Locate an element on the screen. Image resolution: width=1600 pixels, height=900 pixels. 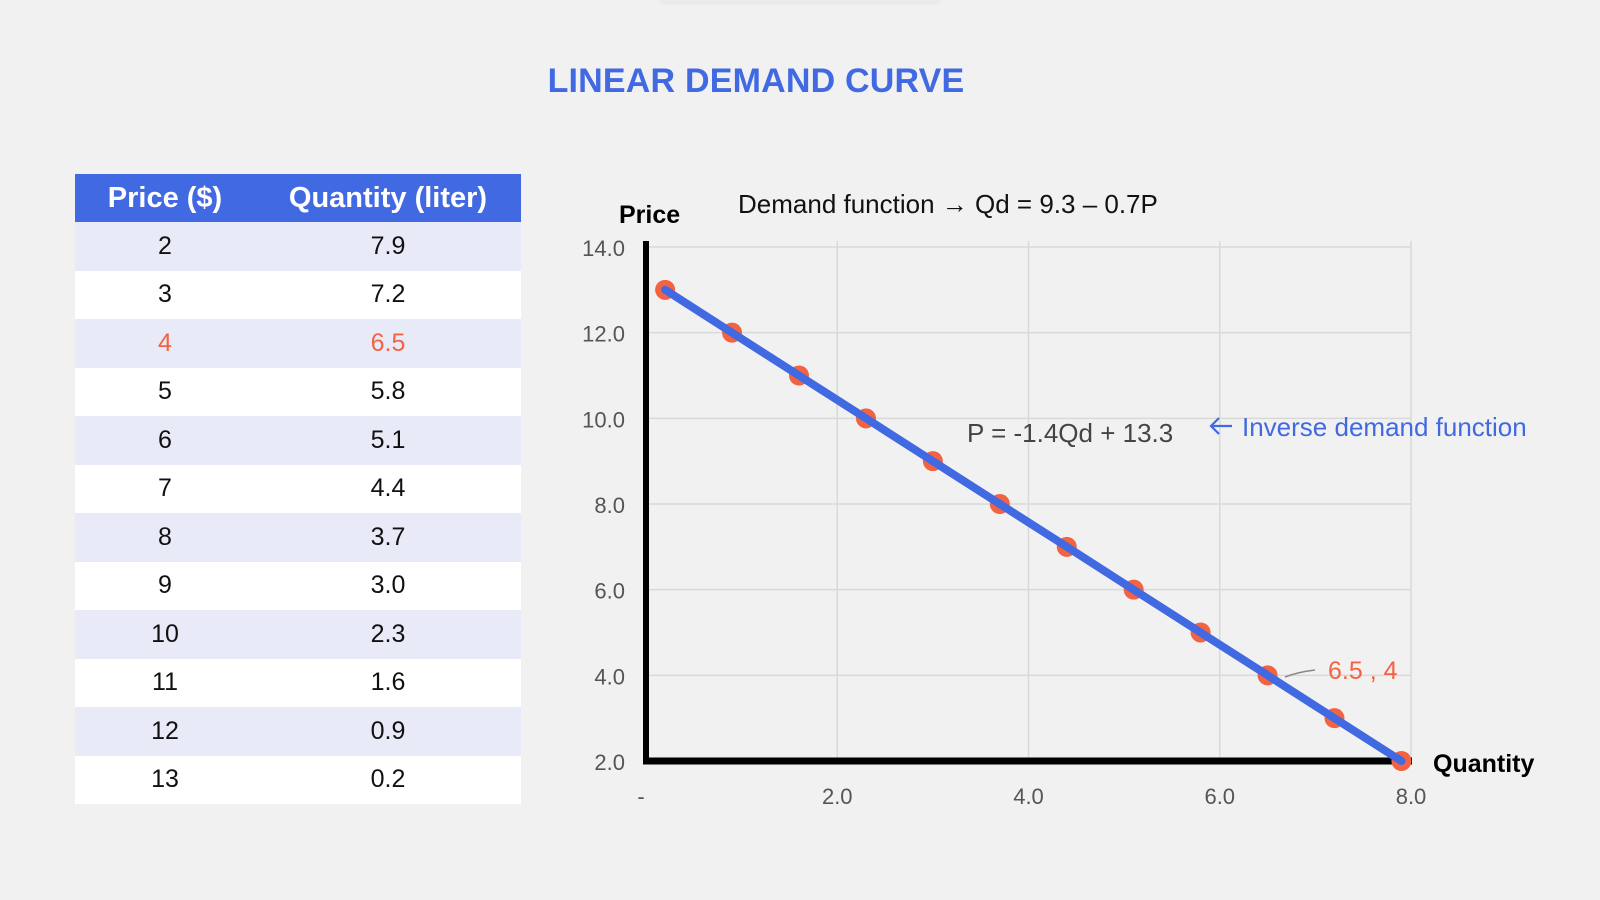
table-row: 11 1.6 is located at coordinates (298, 682).